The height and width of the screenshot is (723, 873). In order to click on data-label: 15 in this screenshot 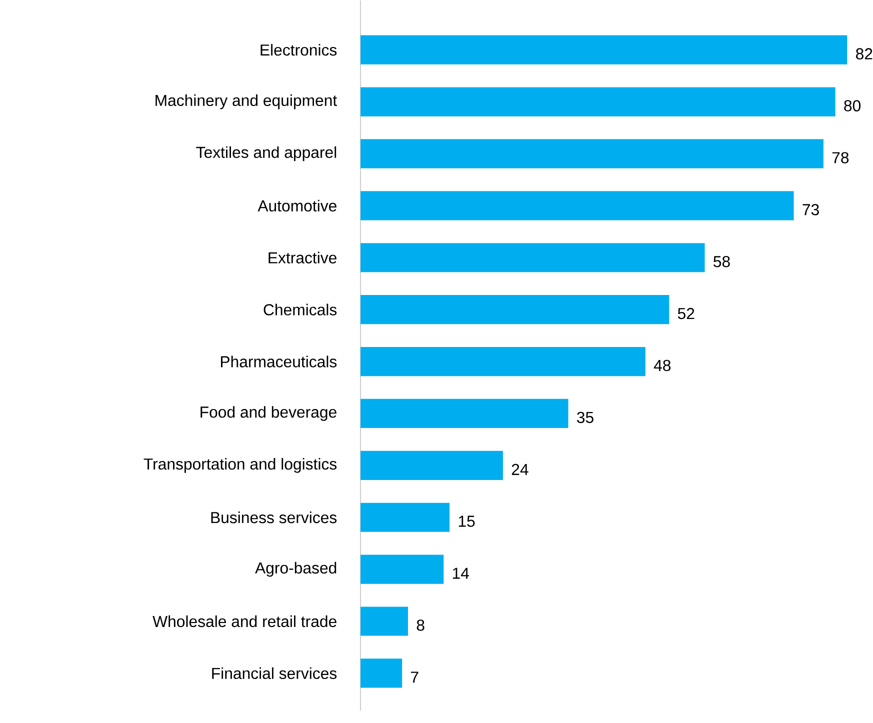, I will do `click(466, 522)`.